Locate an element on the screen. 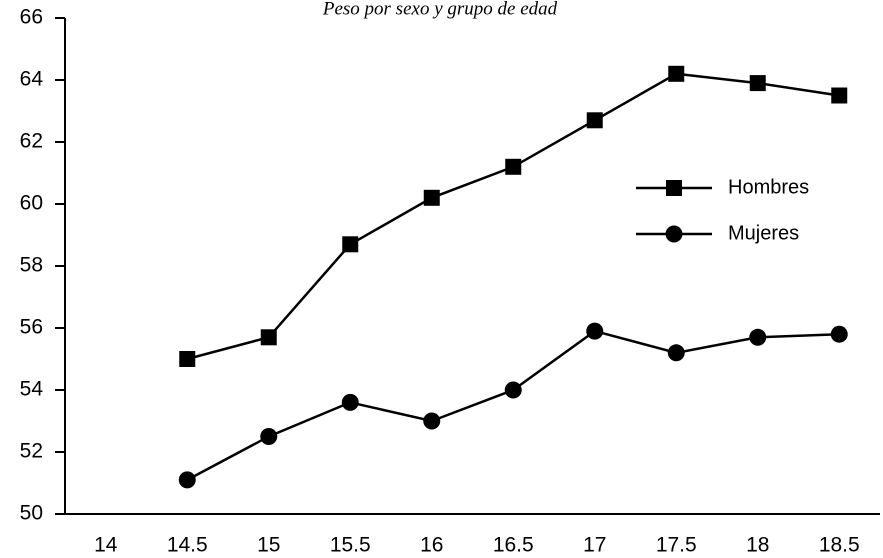 This screenshot has height=558, width=883. x-tick-label: 14 is located at coordinates (106, 545).